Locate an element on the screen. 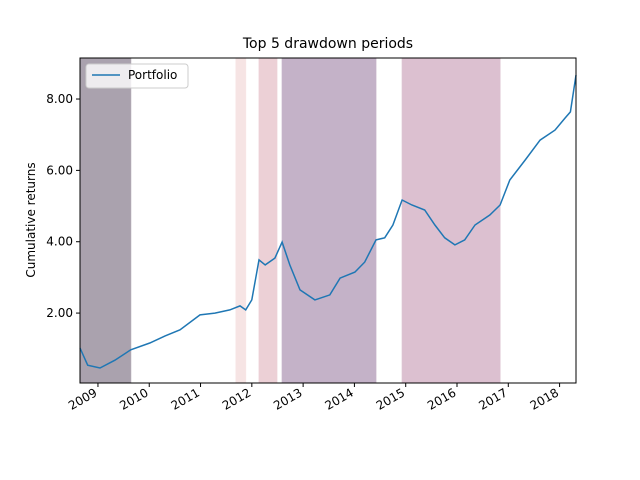  legend-label: Portfolio is located at coordinates (152, 75).